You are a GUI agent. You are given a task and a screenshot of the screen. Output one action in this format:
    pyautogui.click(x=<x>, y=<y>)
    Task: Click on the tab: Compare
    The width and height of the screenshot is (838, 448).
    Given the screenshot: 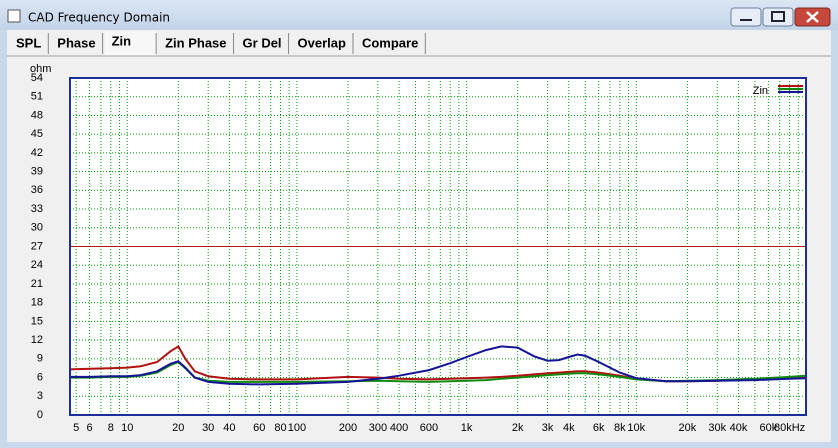 What is the action you would take?
    pyautogui.click(x=390, y=42)
    